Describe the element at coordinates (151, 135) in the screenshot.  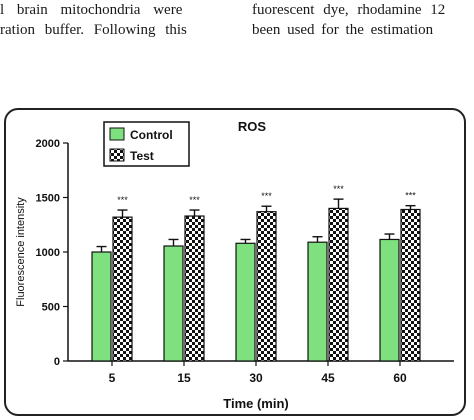
I see `legend-label-control: Control` at that location.